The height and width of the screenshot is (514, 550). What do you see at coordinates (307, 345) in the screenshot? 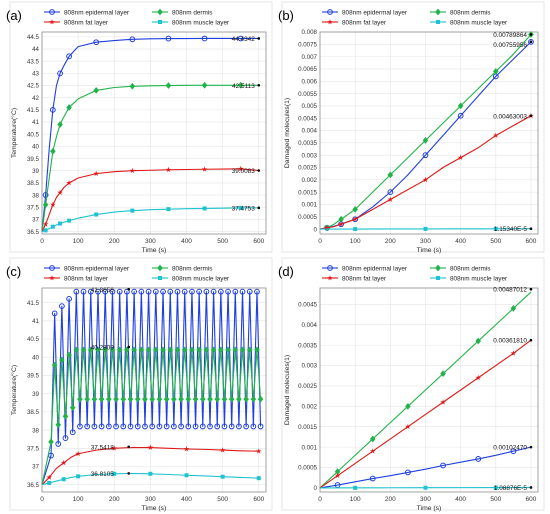
I see `y-tick-label: 0.0035` at bounding box center [307, 345].